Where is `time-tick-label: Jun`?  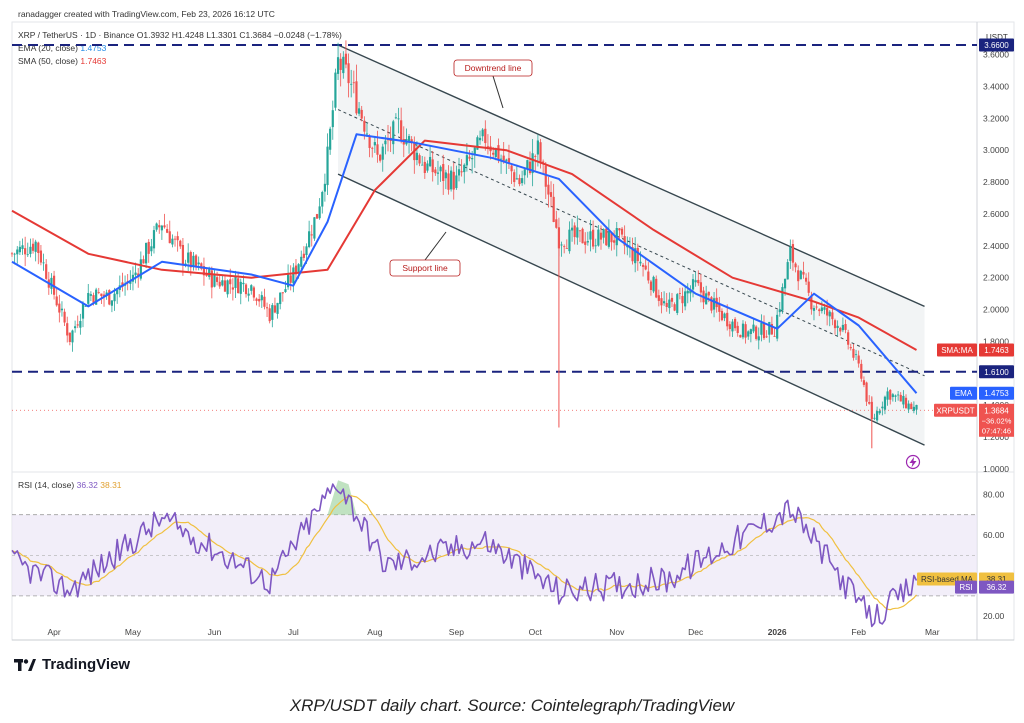
time-tick-label: Jun is located at coordinates (215, 632).